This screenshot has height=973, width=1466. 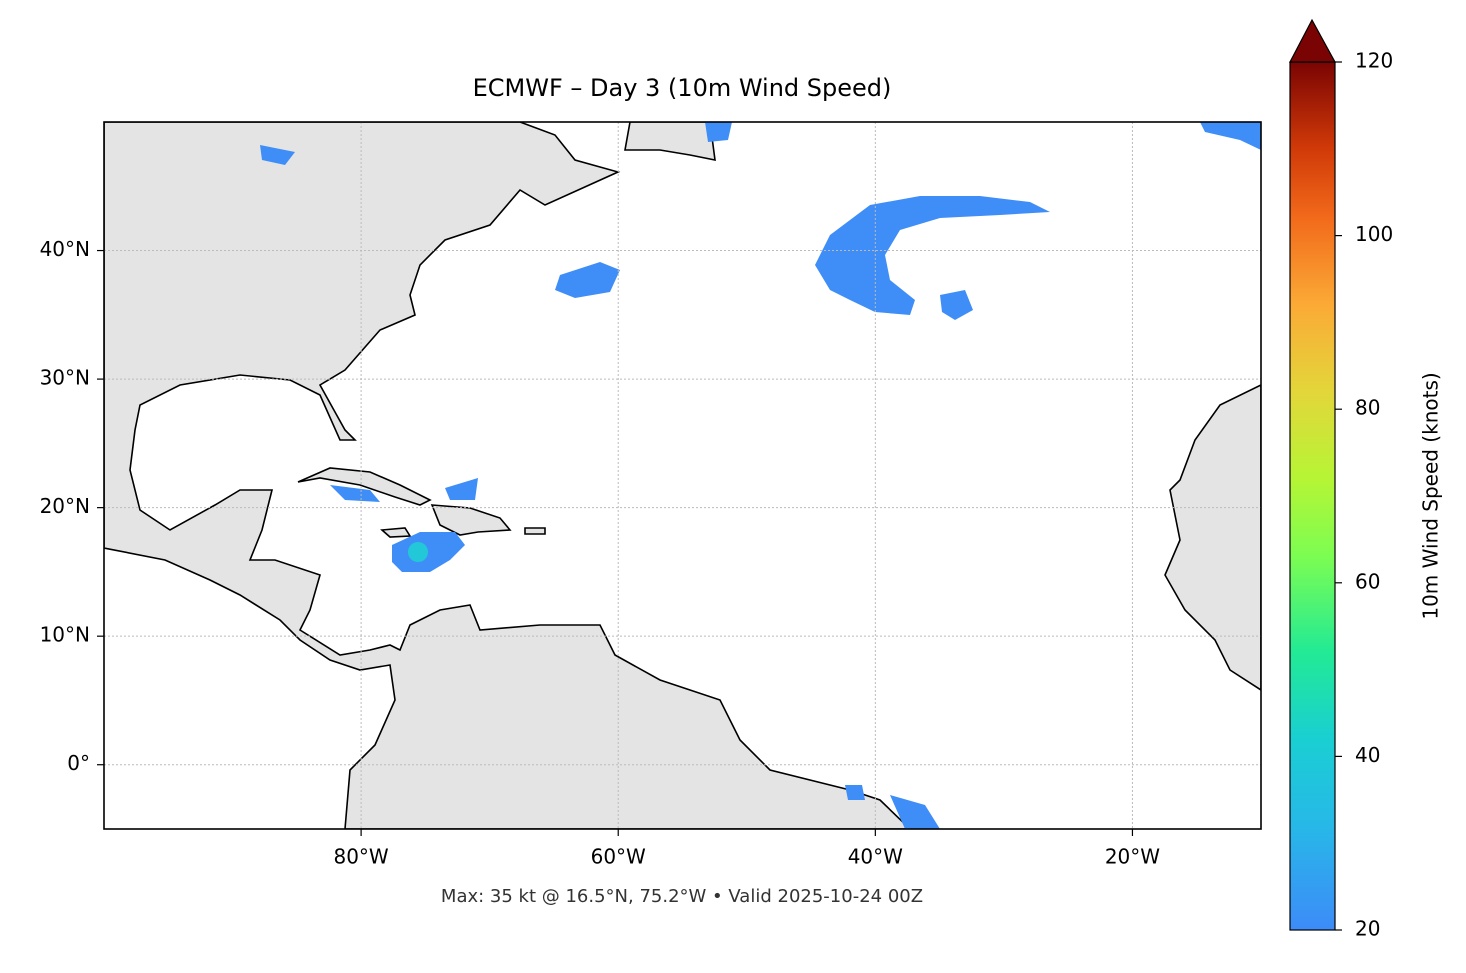 What do you see at coordinates (65, 378) in the screenshot?
I see `y-tick-label: 30°N` at bounding box center [65, 378].